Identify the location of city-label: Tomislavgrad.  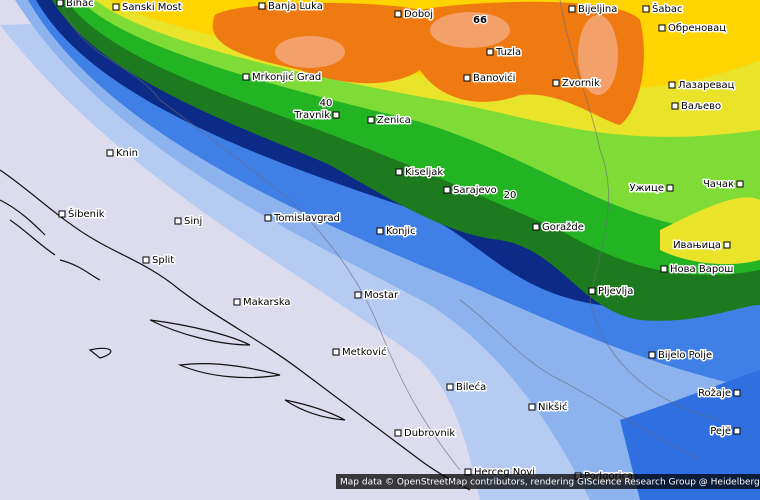
(306, 218).